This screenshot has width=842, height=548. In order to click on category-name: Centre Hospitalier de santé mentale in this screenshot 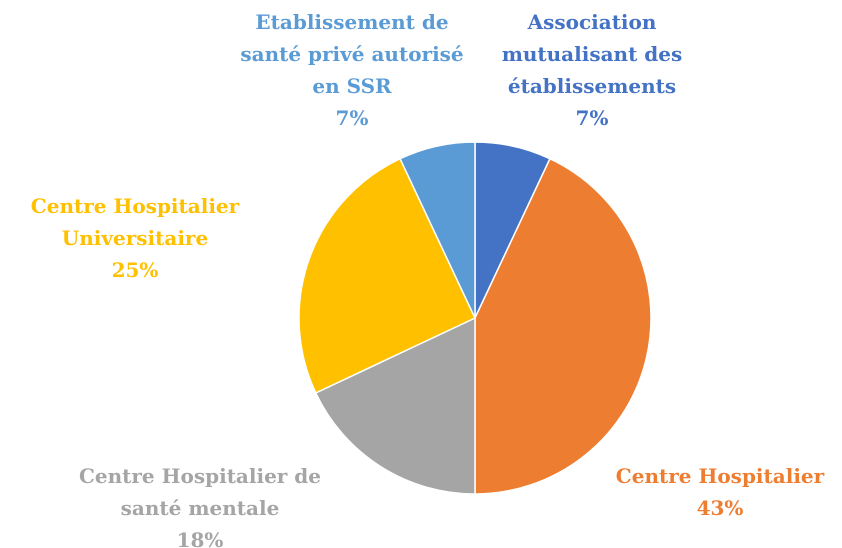, I will do `click(200, 492)`.